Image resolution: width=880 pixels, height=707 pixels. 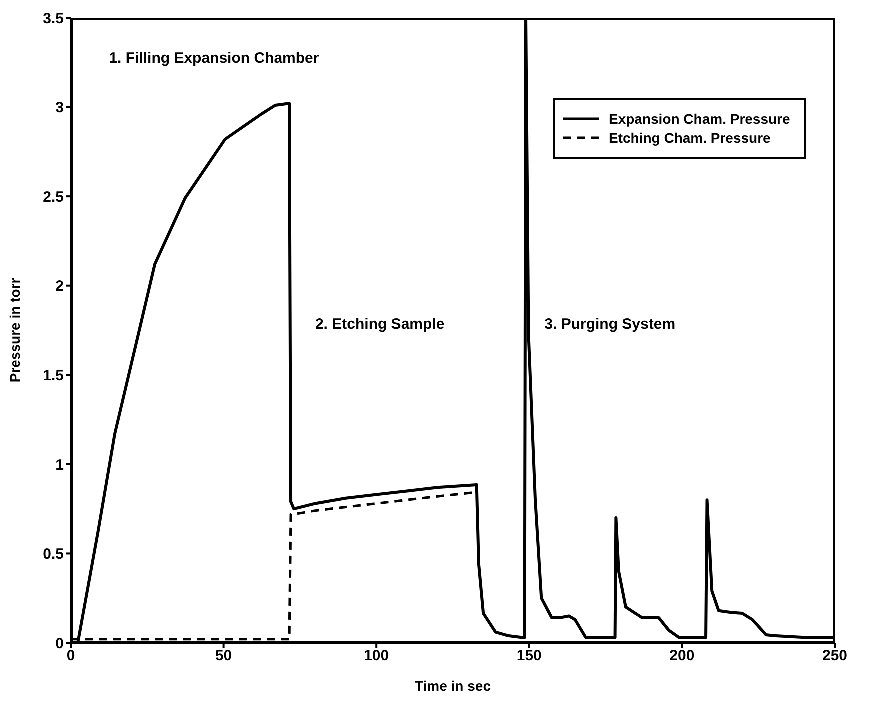 What do you see at coordinates (60, 465) in the screenshot?
I see `y-tick-label: 1` at bounding box center [60, 465].